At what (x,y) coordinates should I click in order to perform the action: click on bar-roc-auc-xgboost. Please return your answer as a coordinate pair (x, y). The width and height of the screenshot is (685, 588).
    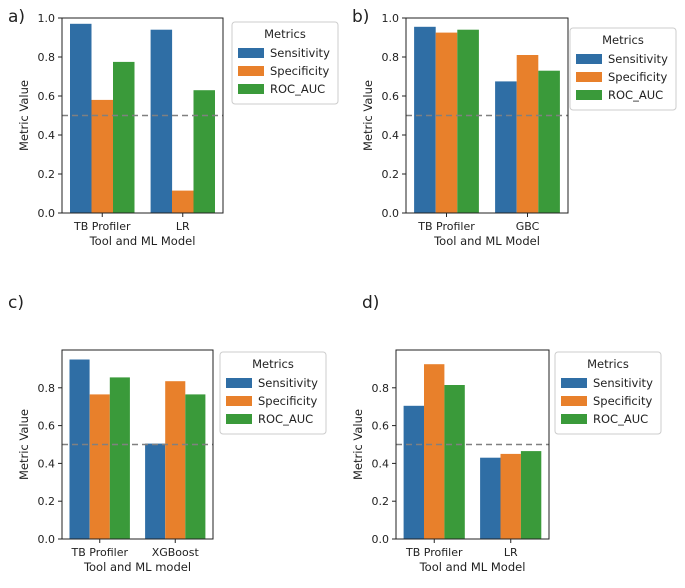
    Looking at the image, I should click on (195, 466).